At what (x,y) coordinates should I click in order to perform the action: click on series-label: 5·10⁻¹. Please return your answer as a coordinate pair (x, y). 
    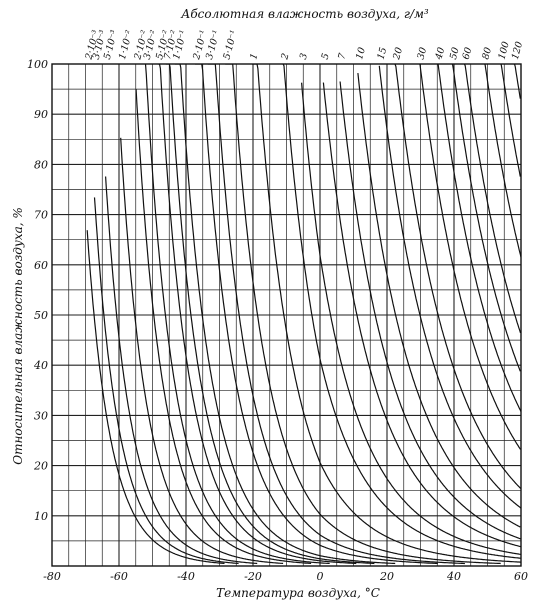
    Looking at the image, I should click on (230, 45).